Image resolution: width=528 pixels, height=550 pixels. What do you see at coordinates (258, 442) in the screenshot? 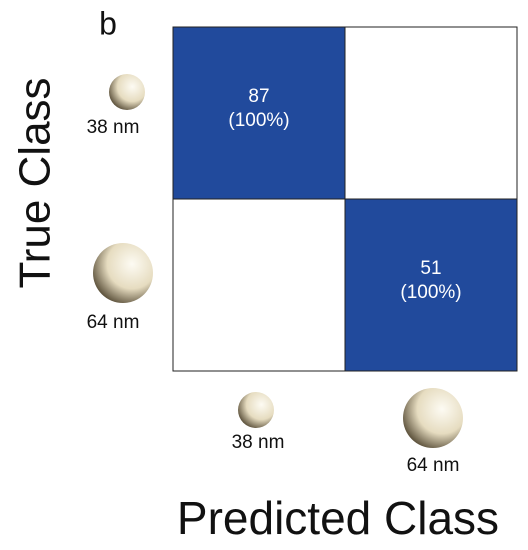
I see `x-category-label: 38 nm` at bounding box center [258, 442].